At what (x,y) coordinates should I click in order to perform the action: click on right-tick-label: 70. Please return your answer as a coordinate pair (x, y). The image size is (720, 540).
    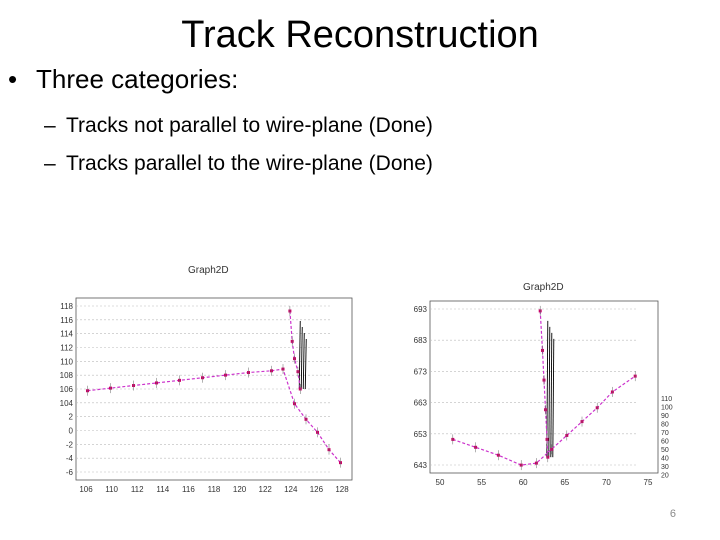
    Looking at the image, I should click on (665, 433).